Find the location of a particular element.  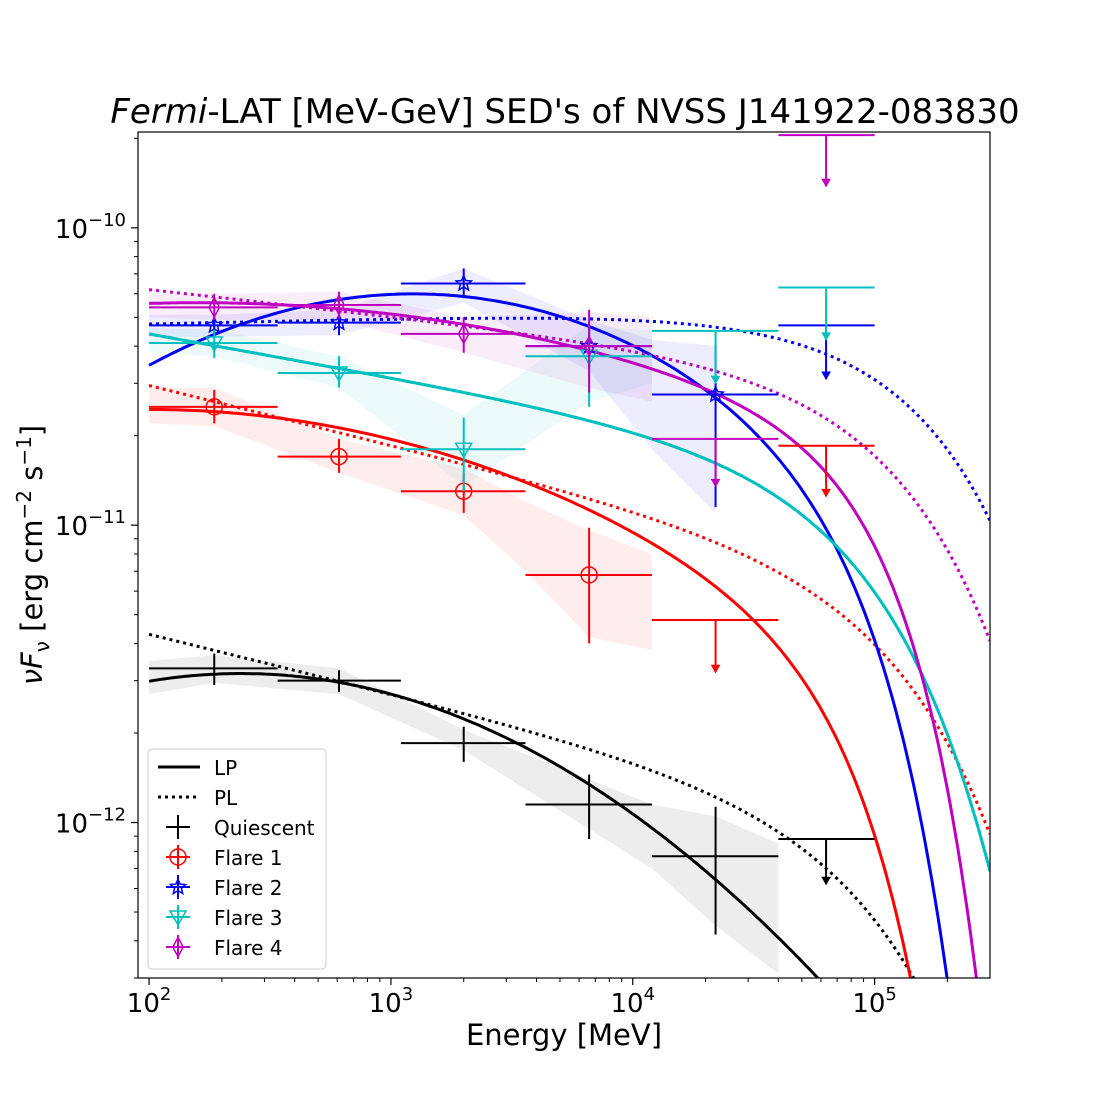

x-tick-label: 10⁵ is located at coordinates (874, 1001).